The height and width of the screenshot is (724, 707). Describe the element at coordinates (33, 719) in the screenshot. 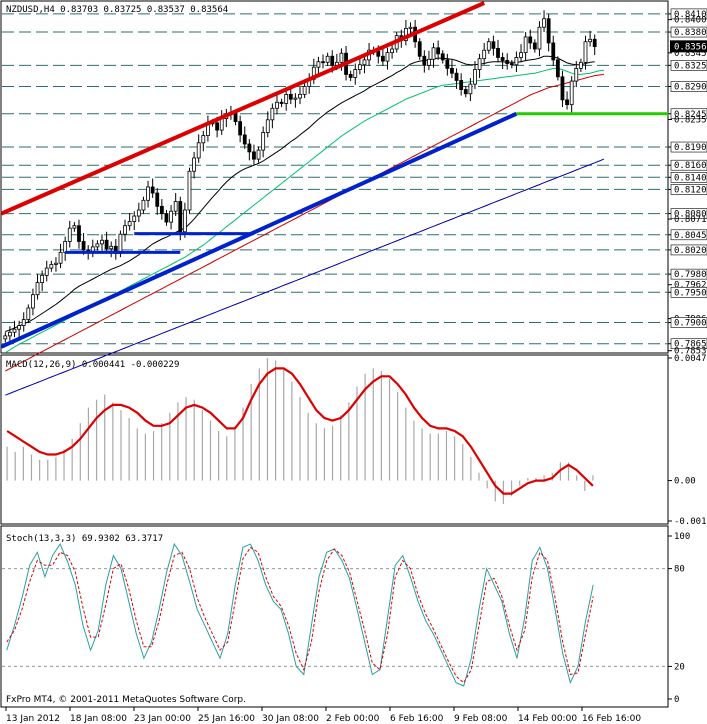

I see `time-tick-label: 13 Jan 2012` at that location.